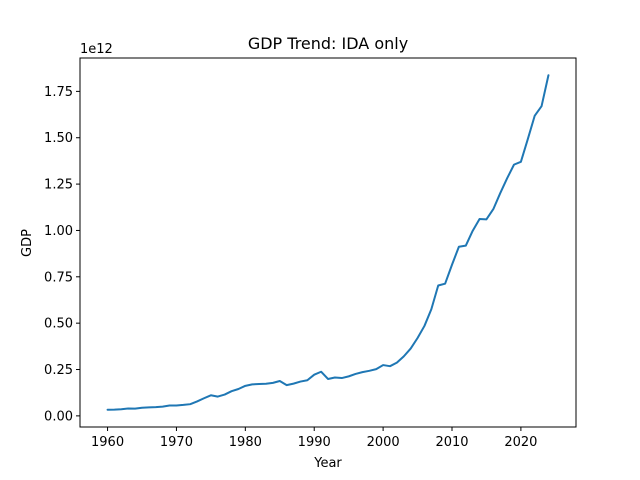 Image resolution: width=640 pixels, height=480 pixels. Describe the element at coordinates (176, 442) in the screenshot. I see `x-tick-label: 1970` at that location.